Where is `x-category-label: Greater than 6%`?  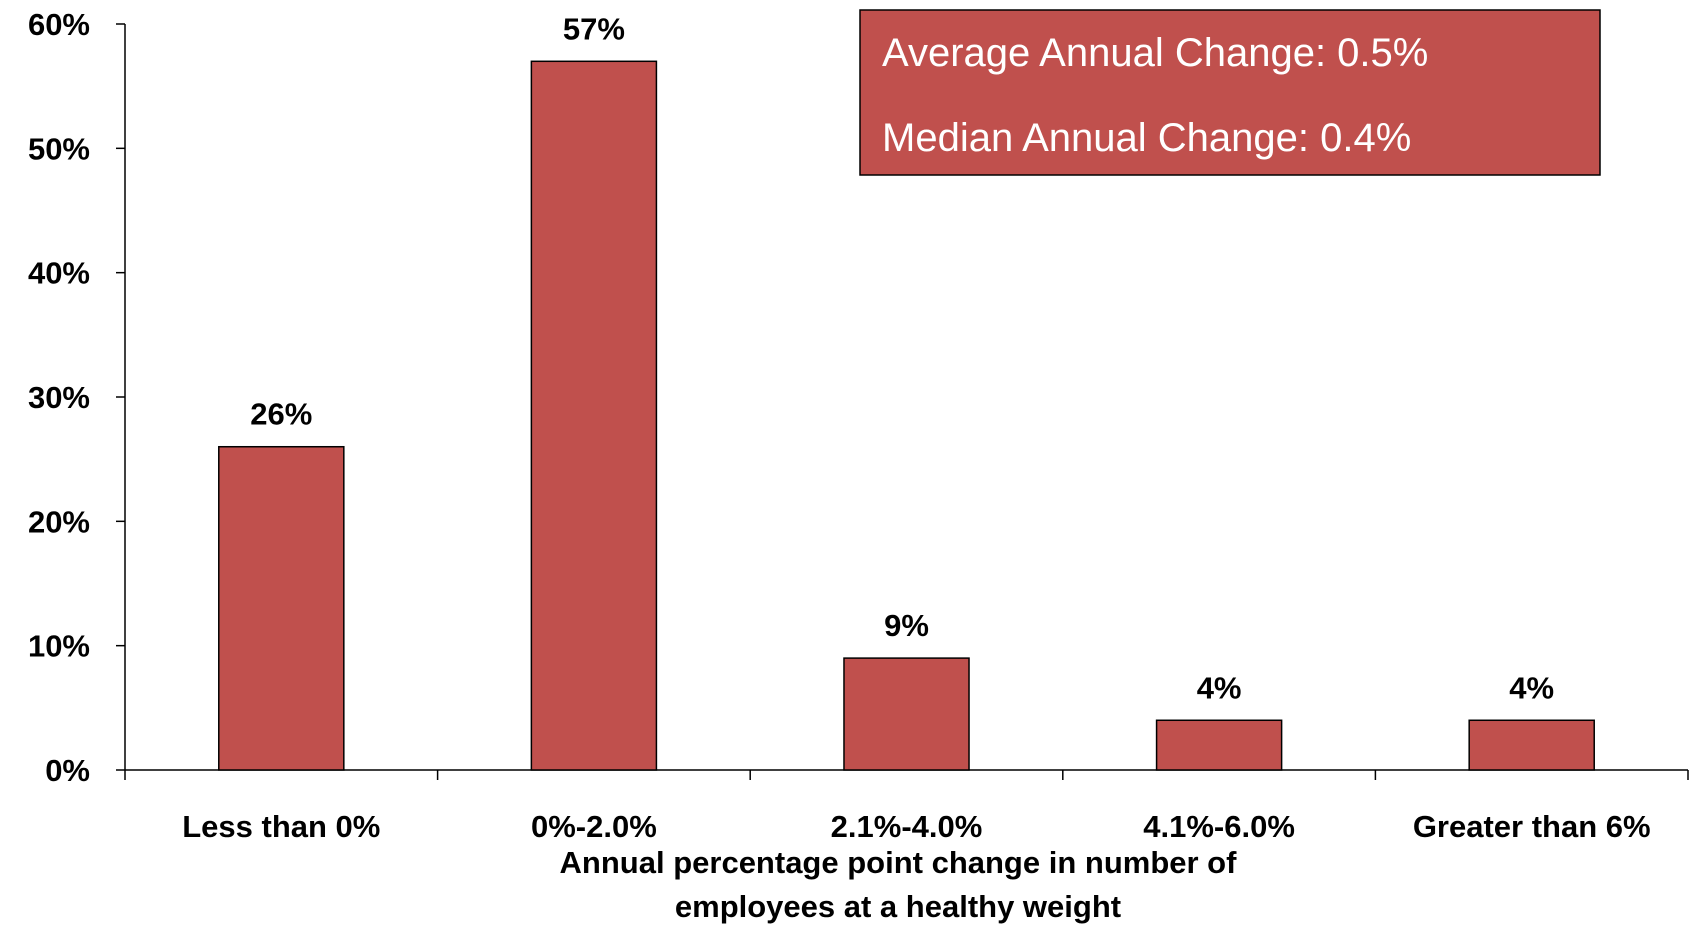 x-category-label: Greater than 6% is located at coordinates (1532, 826).